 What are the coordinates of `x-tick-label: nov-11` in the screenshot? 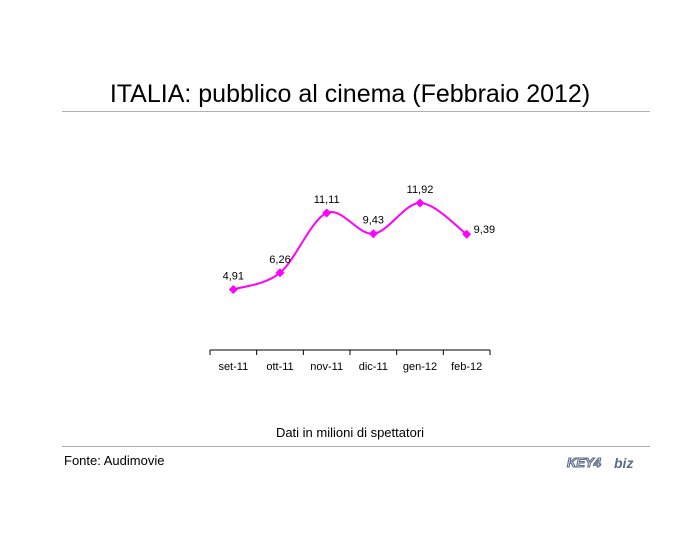 It's located at (326, 367).